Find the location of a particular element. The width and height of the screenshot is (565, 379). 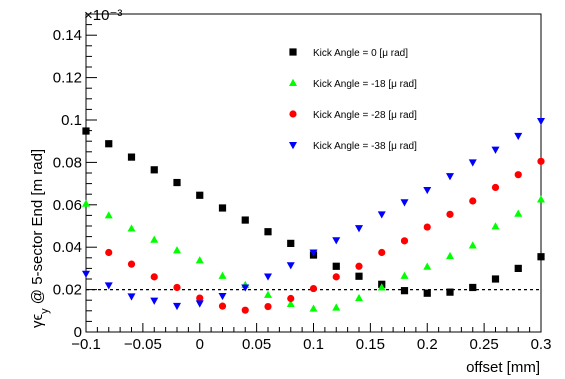

y-axis-title-main: γϵ is located at coordinates (37, 321).